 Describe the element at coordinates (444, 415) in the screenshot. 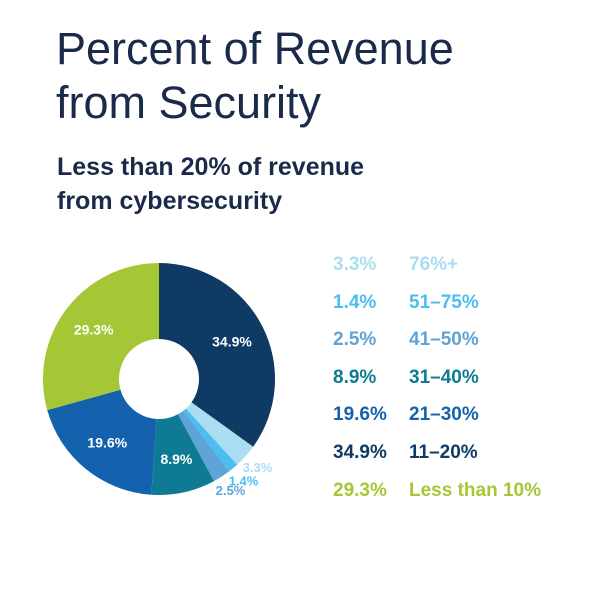

I see `legend-label: 21–30%` at that location.